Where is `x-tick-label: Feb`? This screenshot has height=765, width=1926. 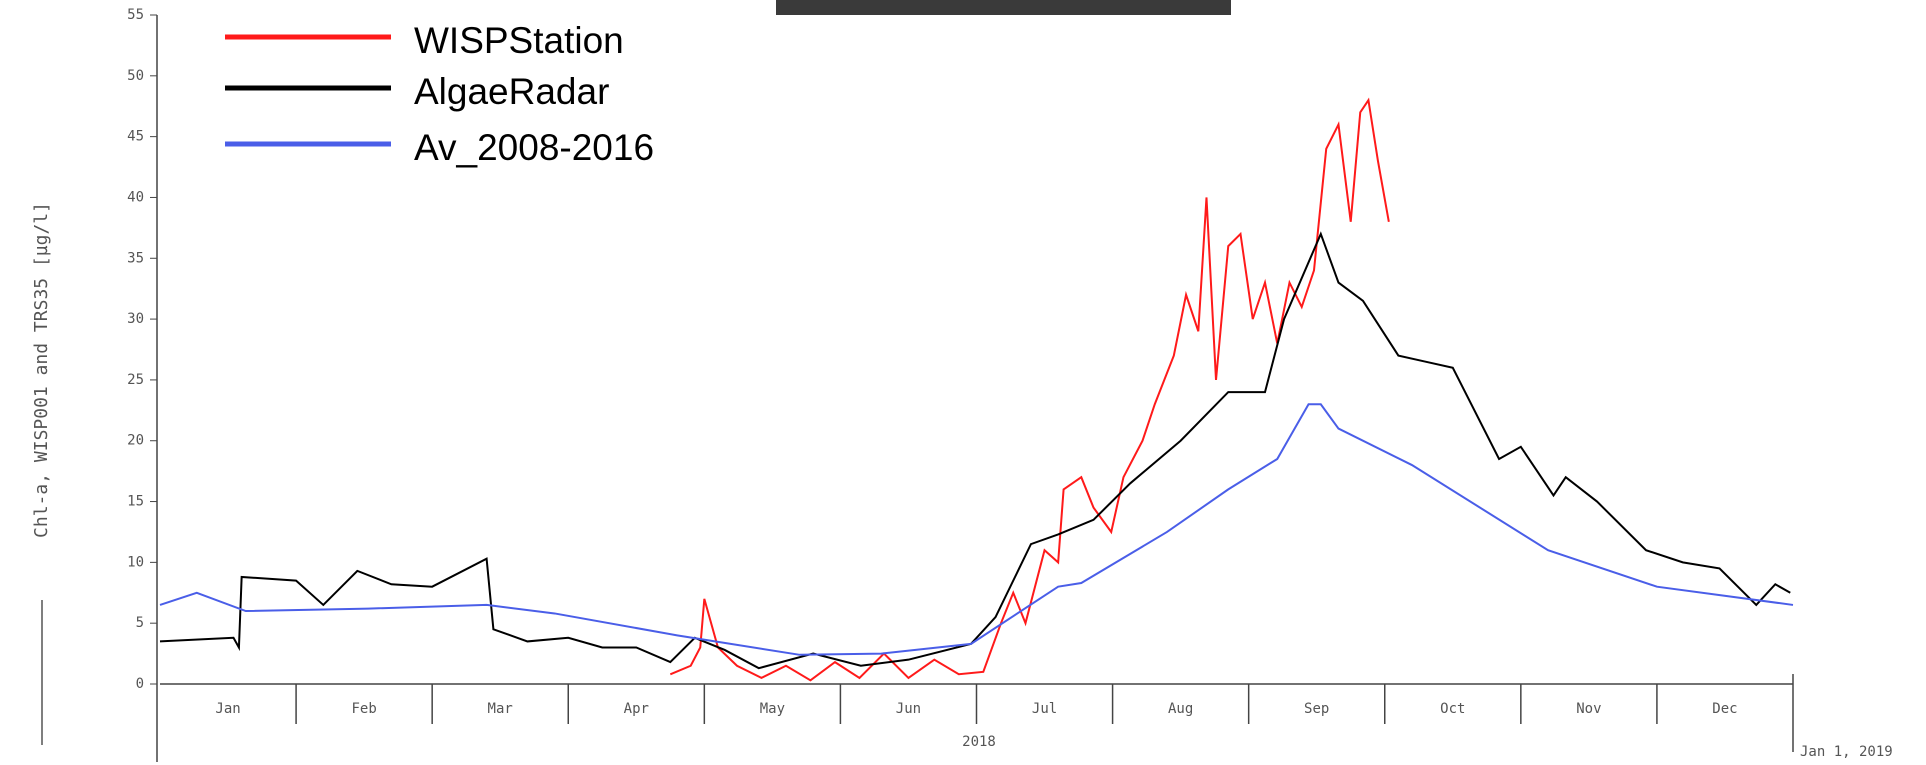
x-tick-label: Feb is located at coordinates (363, 709).